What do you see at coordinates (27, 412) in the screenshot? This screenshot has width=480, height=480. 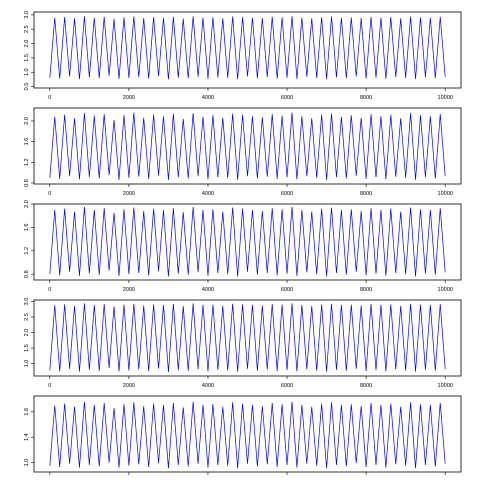 I see `y-tick-label: 1.8` at bounding box center [27, 412].